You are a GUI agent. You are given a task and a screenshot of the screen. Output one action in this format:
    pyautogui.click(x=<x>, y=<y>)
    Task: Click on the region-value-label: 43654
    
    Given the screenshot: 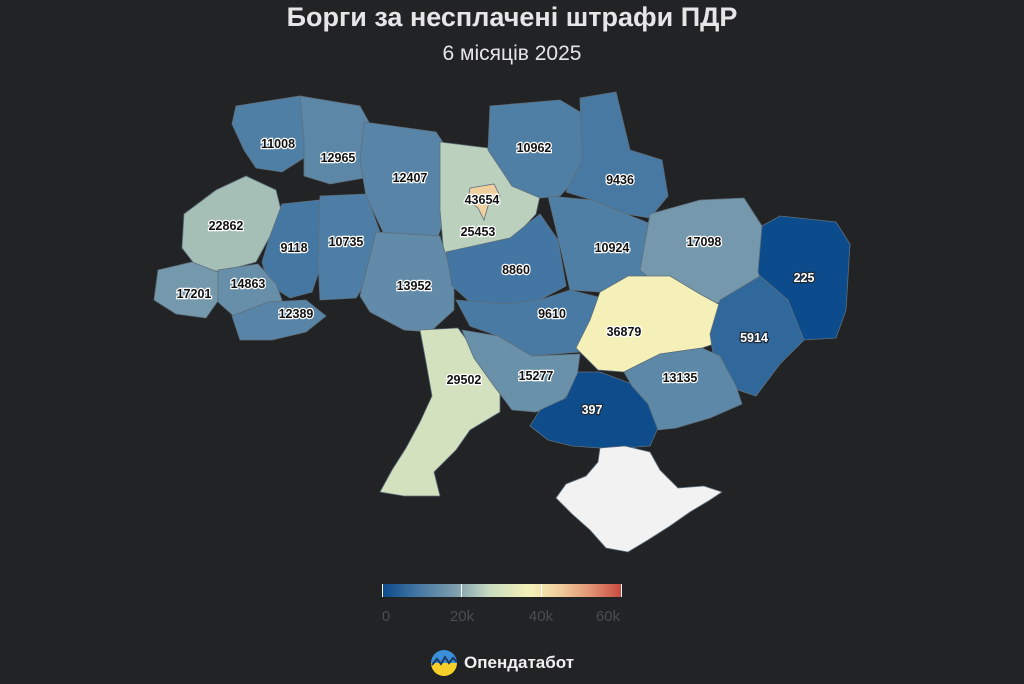 What is the action you would take?
    pyautogui.click(x=482, y=200)
    